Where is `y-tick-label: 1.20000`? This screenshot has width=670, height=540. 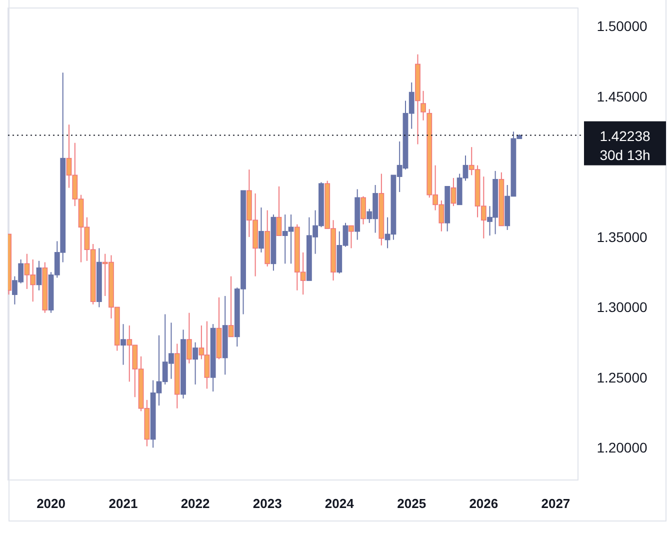 y-tick-label: 1.20000 is located at coordinates (622, 448).